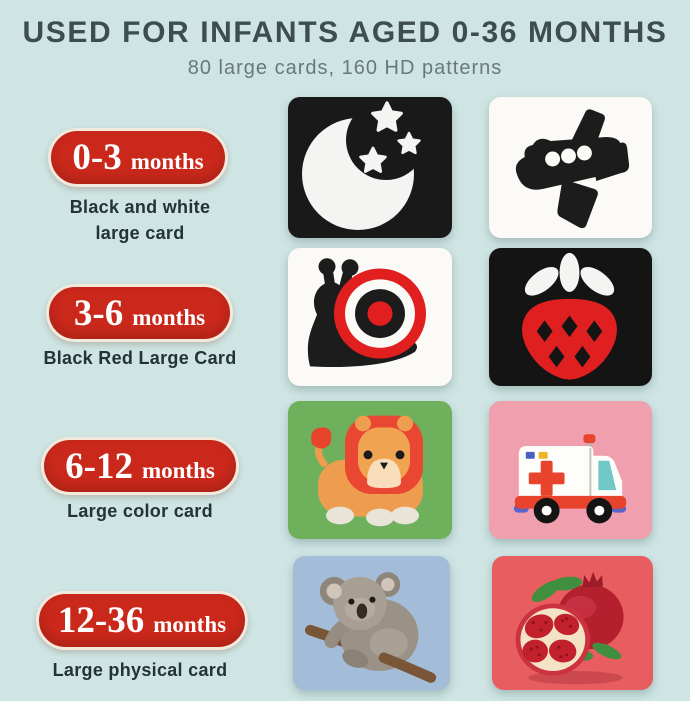 This screenshot has height=701, width=690. I want to click on age-description-line: Black Red Large Card, so click(140, 358).